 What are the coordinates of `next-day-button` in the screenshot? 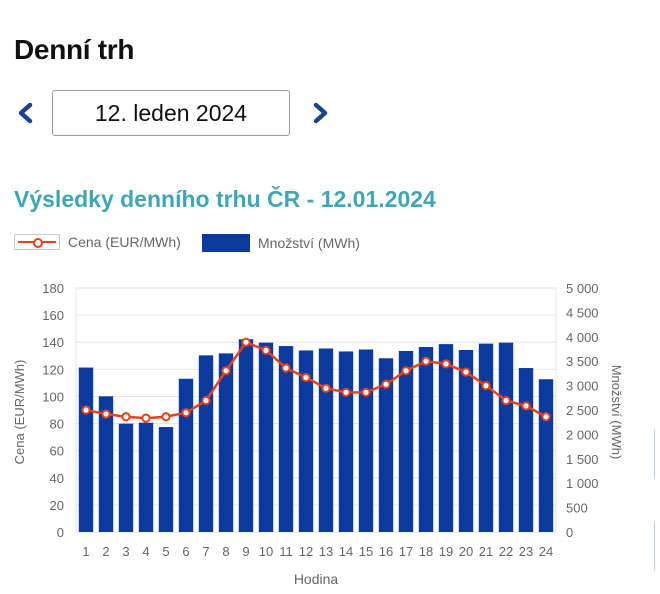 It's located at (321, 113).